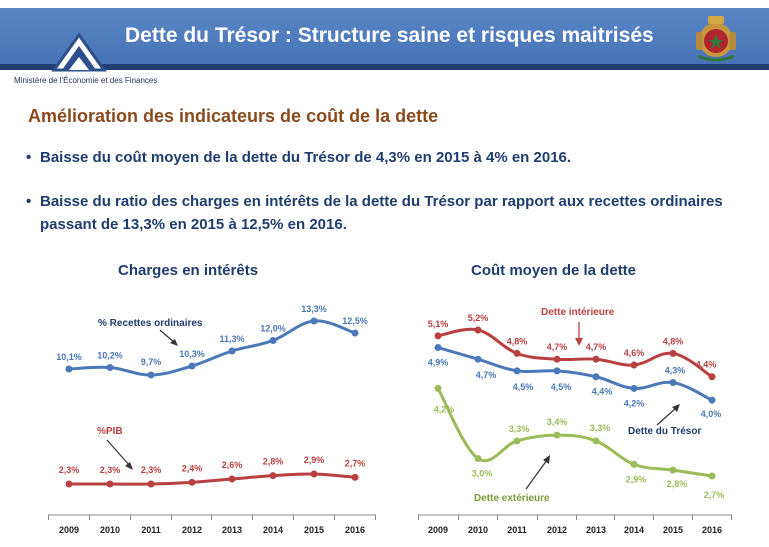  What do you see at coordinates (438, 324) in the screenshot?
I see `dette-interieure-data-label: 5,1%` at bounding box center [438, 324].